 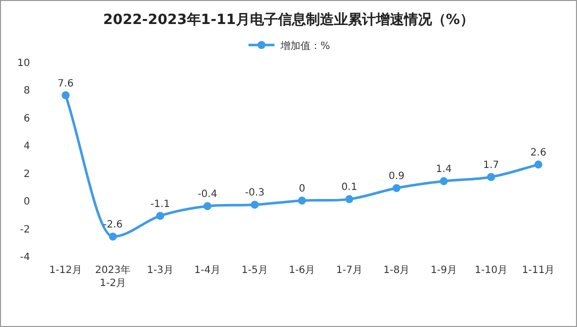 I want to click on x-tick-label: 1-8月, so click(x=396, y=270).